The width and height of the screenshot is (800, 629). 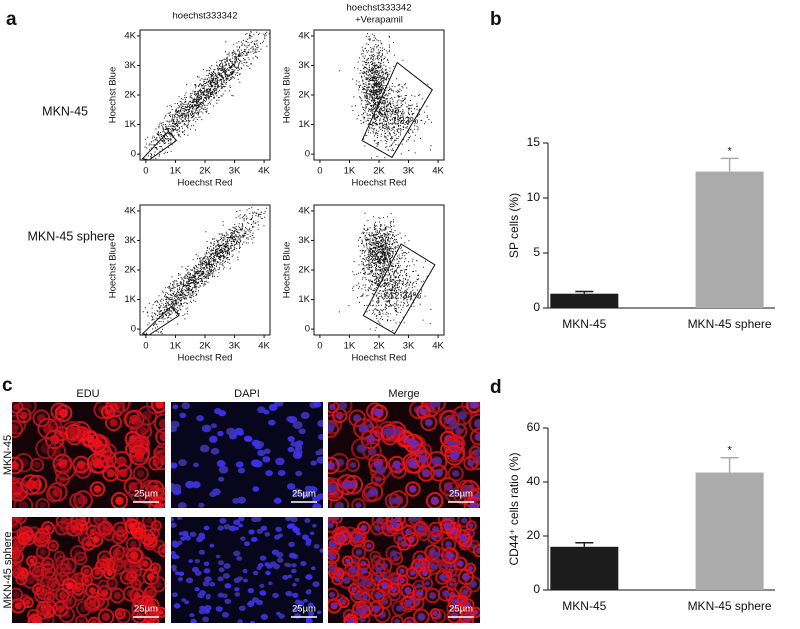 What do you see at coordinates (350, 346) in the screenshot?
I see `x-tick-label: 1K` at bounding box center [350, 346].